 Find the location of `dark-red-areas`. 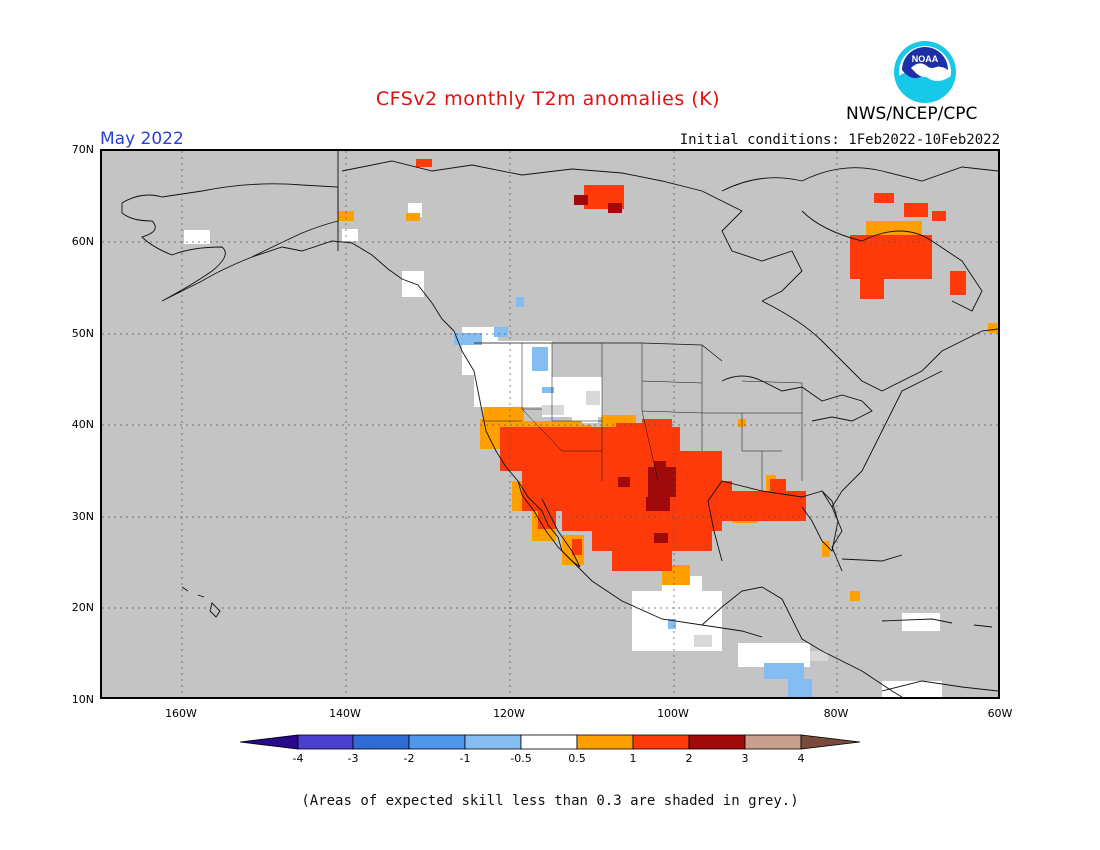

dark-red-areas is located at coordinates (625, 369).